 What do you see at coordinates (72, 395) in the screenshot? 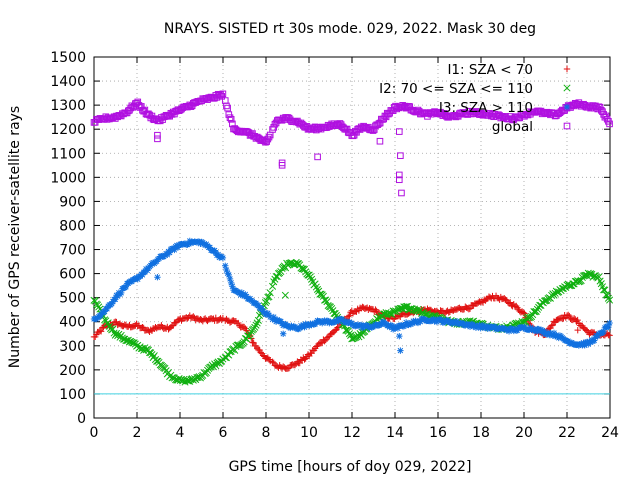
I see `y-tick-label: 100` at bounding box center [72, 395].